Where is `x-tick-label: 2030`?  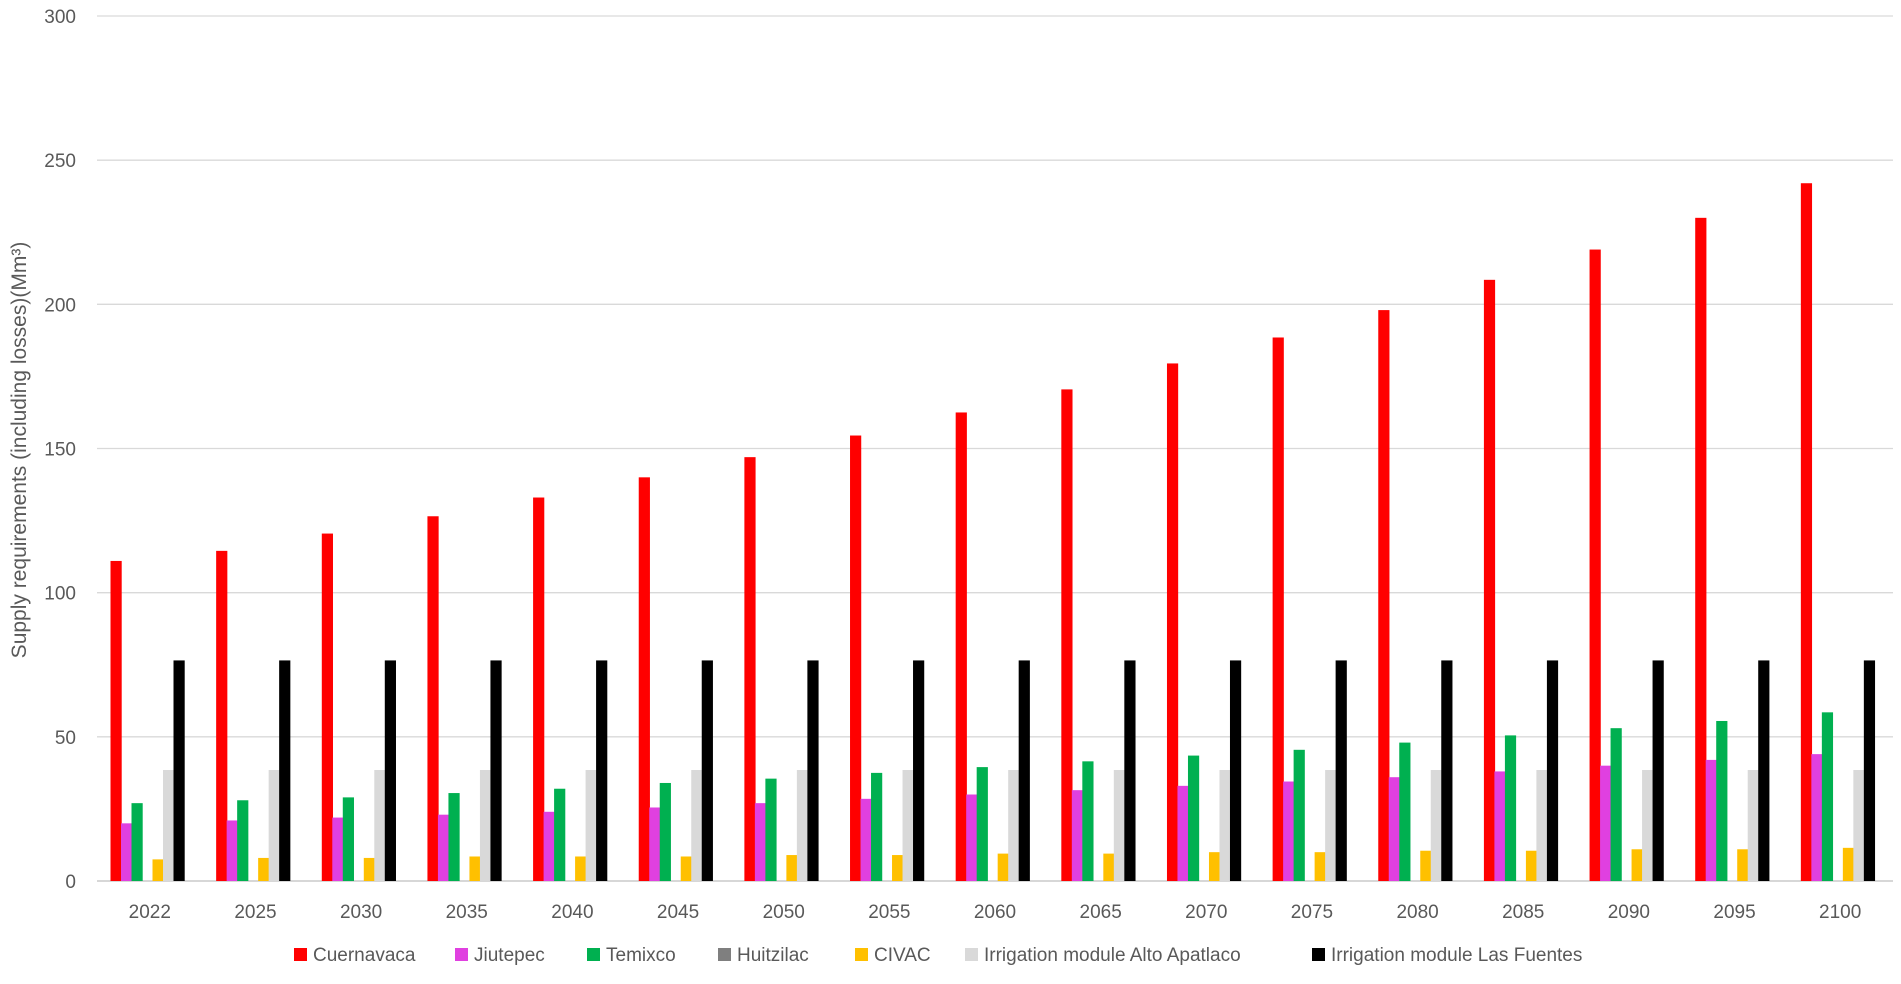
x-tick-label: 2030 is located at coordinates (361, 912).